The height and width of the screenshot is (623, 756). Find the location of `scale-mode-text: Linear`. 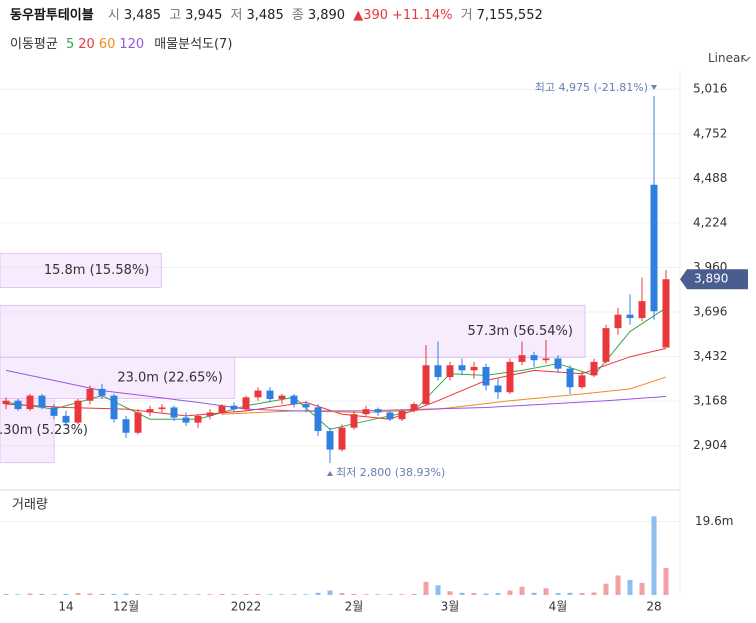

scale-mode-text: Linear is located at coordinates (727, 58).